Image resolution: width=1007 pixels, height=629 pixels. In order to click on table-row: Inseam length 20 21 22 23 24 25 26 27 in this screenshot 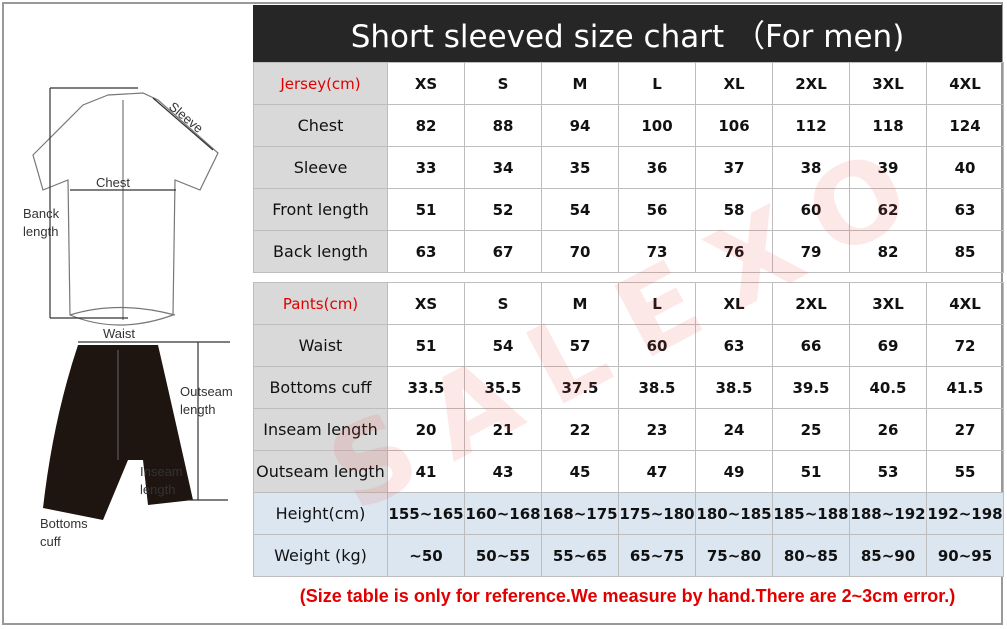, I will do `click(628, 429)`.